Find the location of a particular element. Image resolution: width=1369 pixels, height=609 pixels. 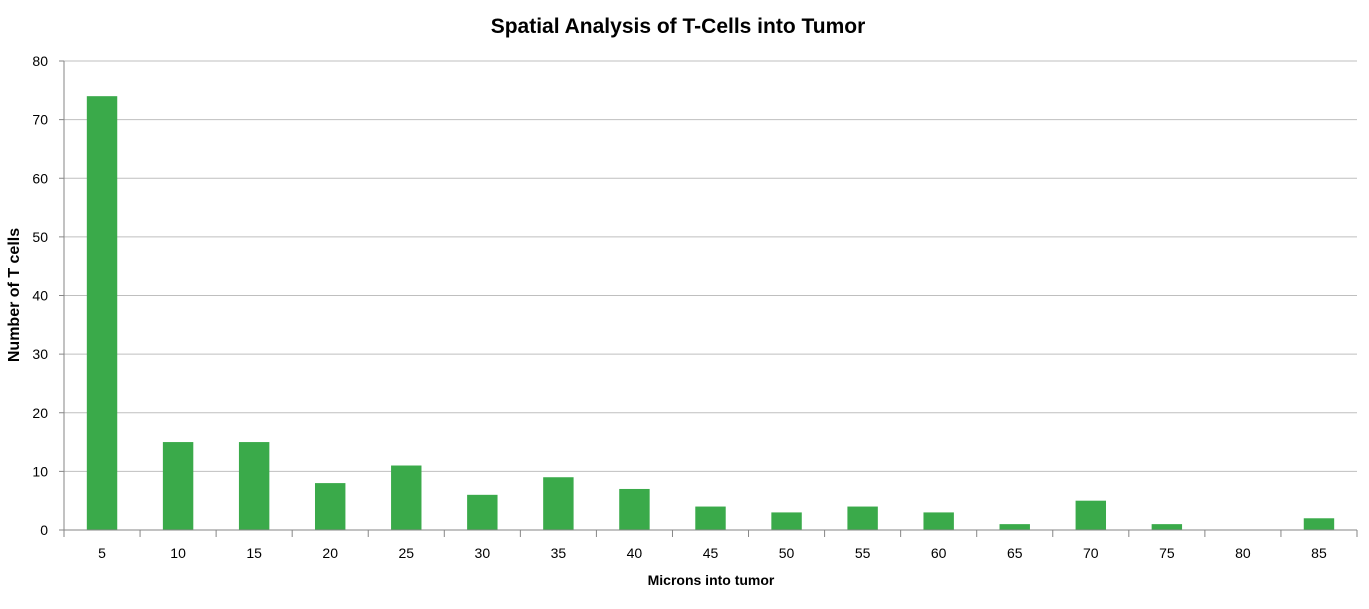

y-tick-label: 20 is located at coordinates (40, 413).